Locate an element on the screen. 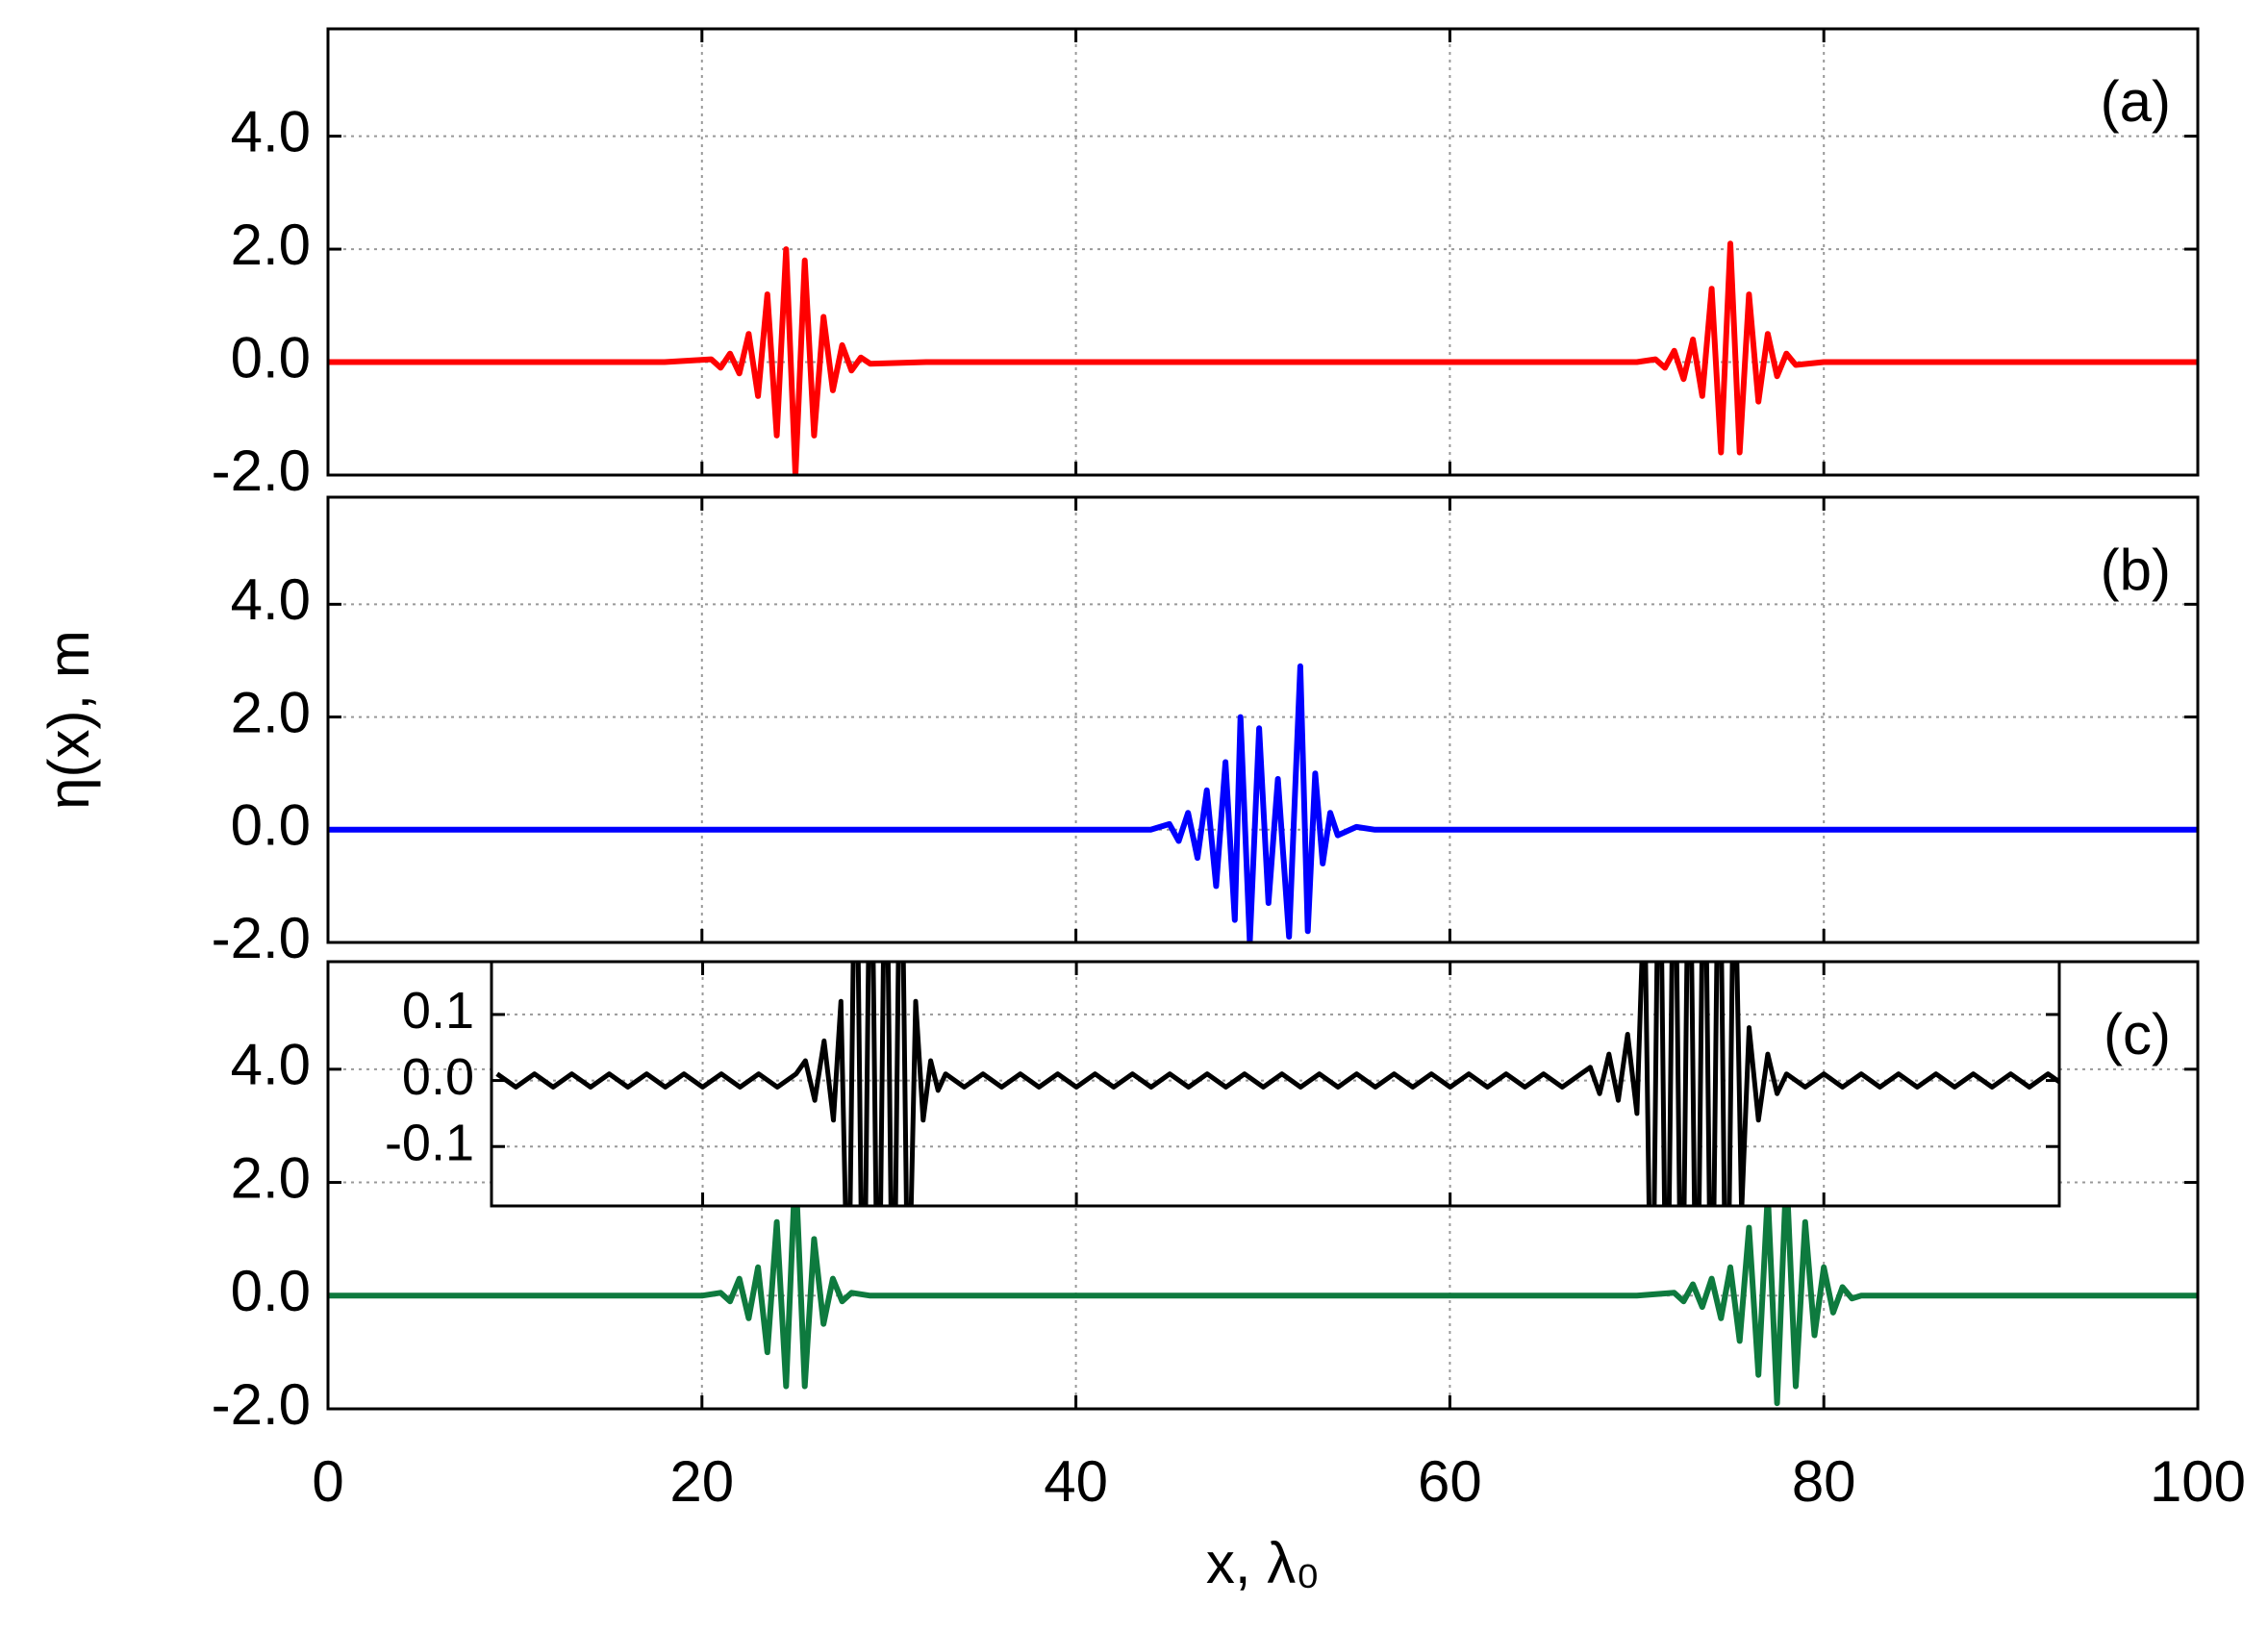 This screenshot has width=2268, height=1631. x-axis-label: x, λ₀ is located at coordinates (1263, 1563).